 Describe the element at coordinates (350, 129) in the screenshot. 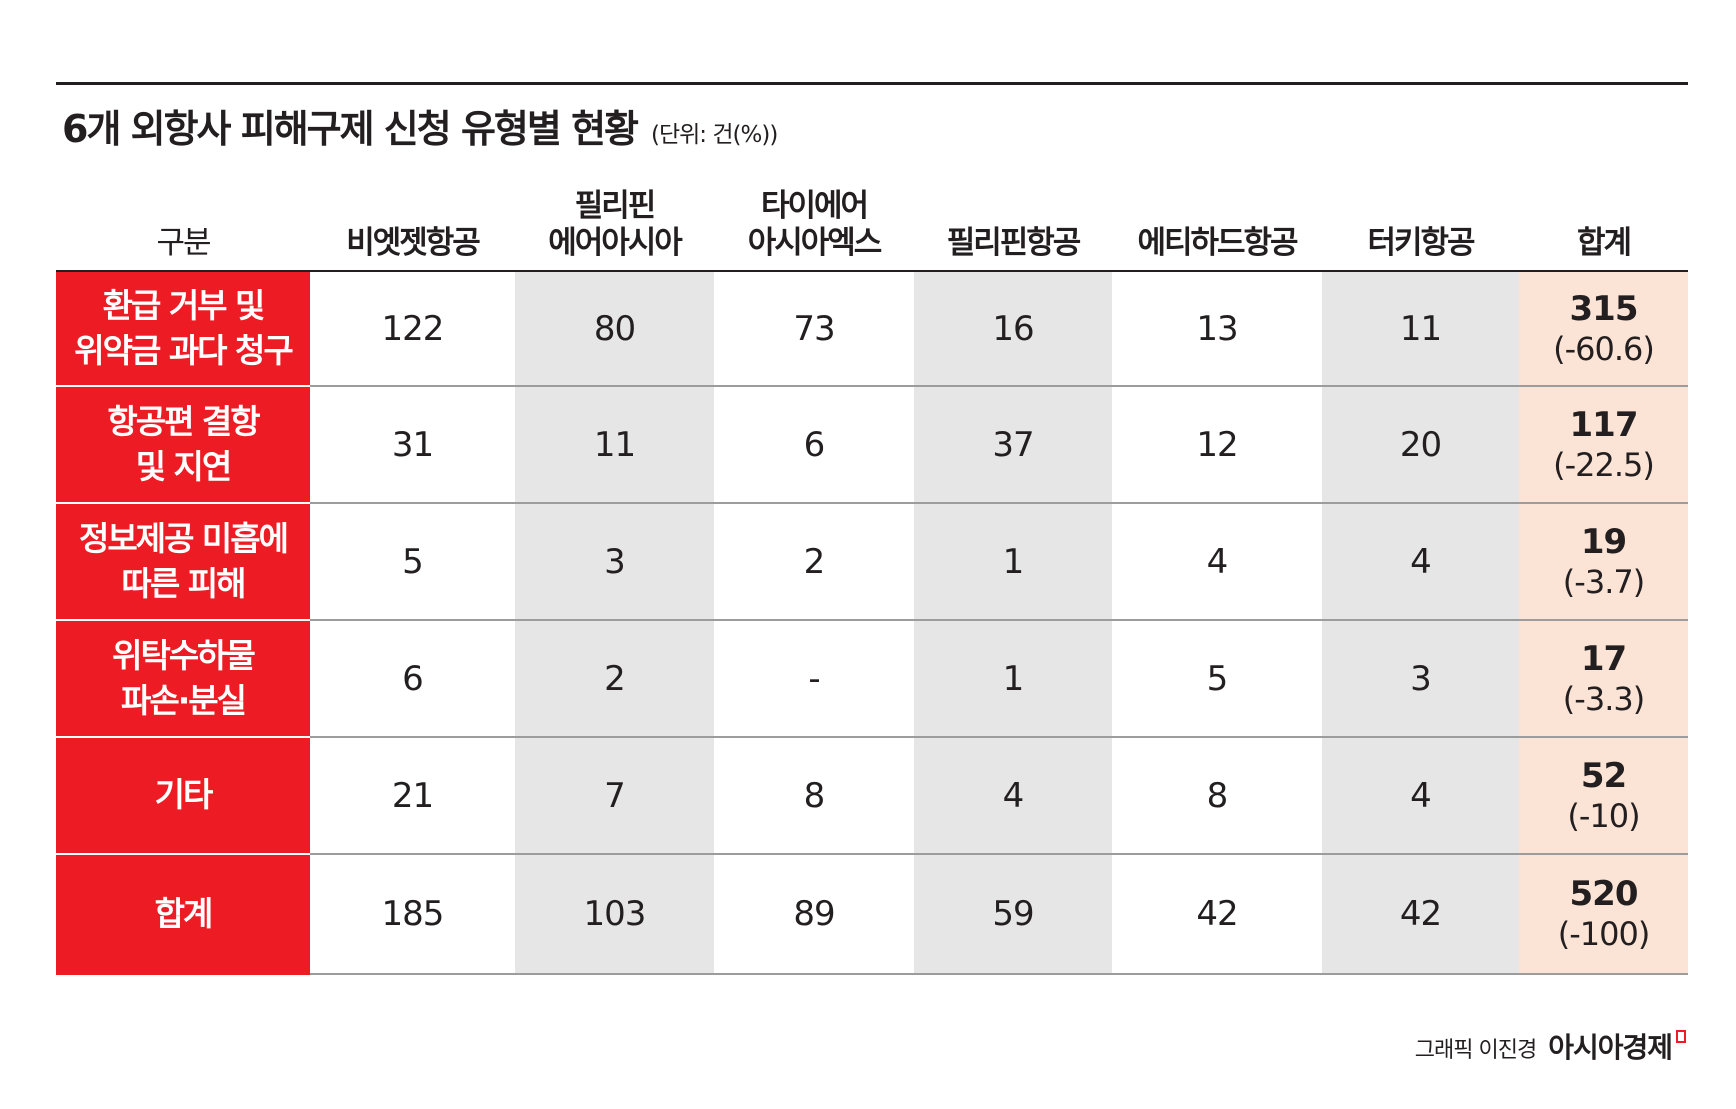

I see `chart-title: 6개 외항사 피해구제 신청 유형별 현황` at that location.